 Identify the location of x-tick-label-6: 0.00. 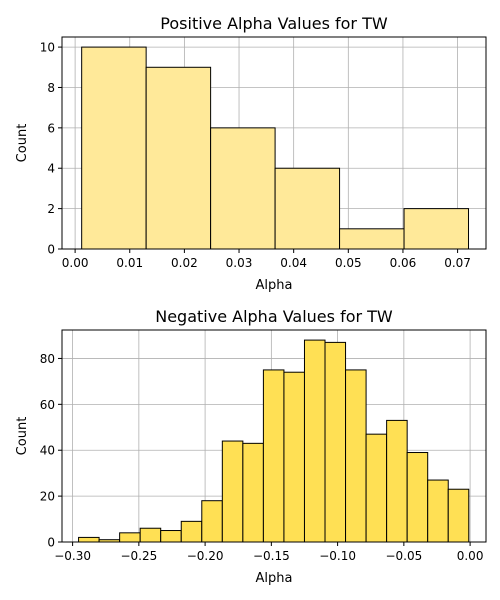
(470, 556).